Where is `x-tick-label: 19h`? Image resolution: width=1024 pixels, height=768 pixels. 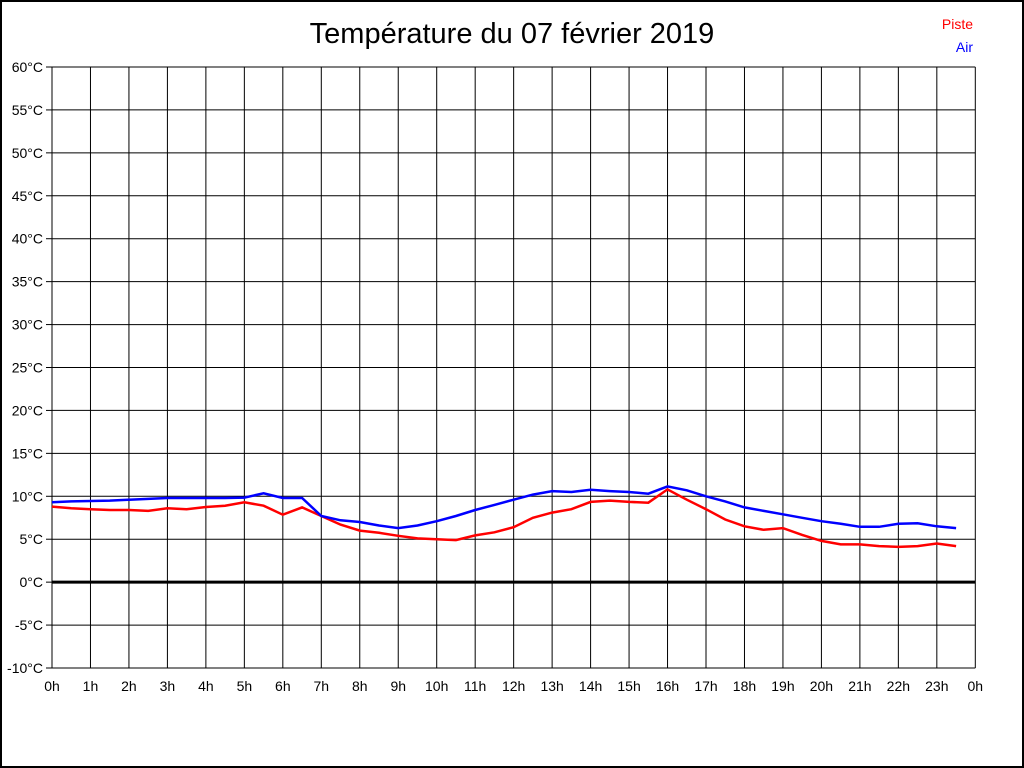 x-tick-label: 19h is located at coordinates (782, 686).